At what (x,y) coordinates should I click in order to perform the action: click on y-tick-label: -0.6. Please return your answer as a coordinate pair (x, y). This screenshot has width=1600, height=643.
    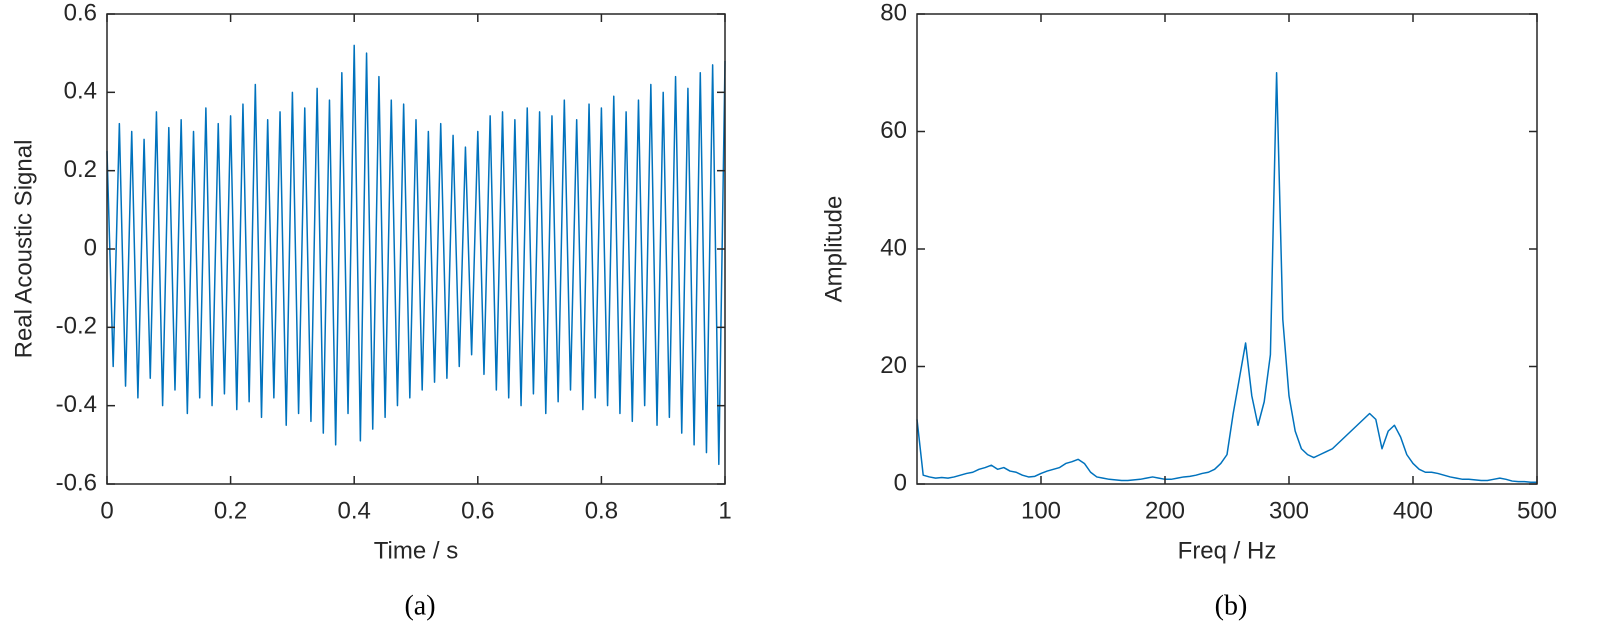
    Looking at the image, I should click on (76, 482).